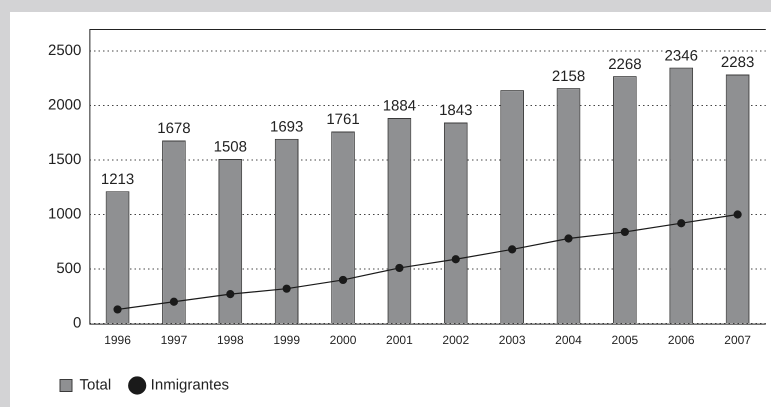 The height and width of the screenshot is (407, 771). Describe the element at coordinates (681, 55) in the screenshot. I see `data-label: 2346` at that location.